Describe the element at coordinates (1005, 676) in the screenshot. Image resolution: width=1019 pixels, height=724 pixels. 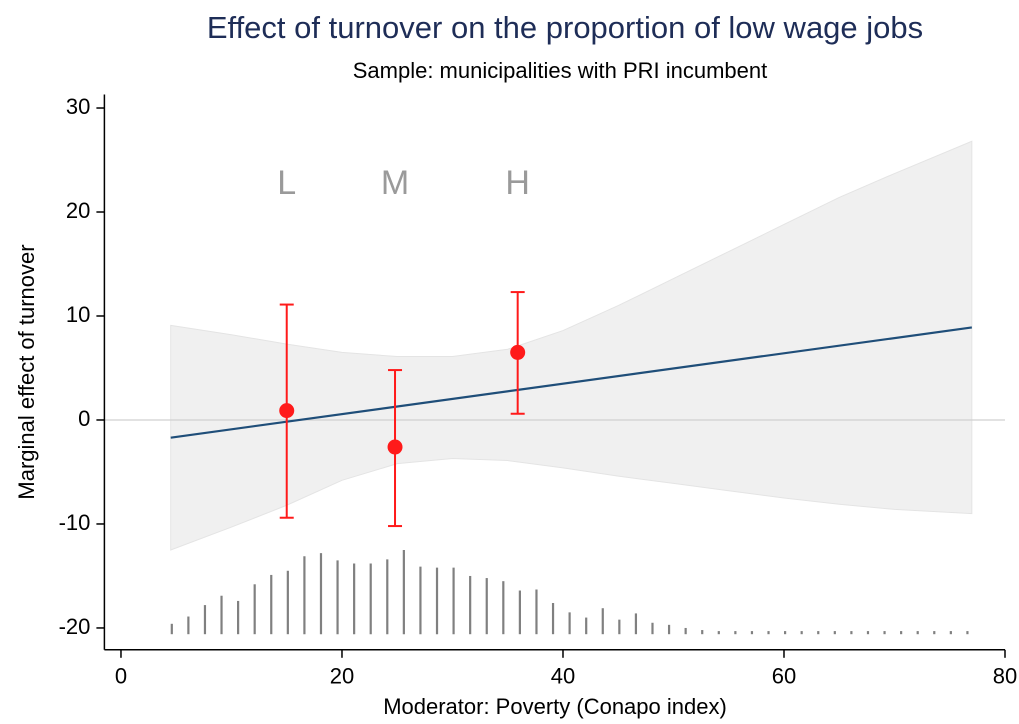
I see `x-tick-label: 80` at that location.